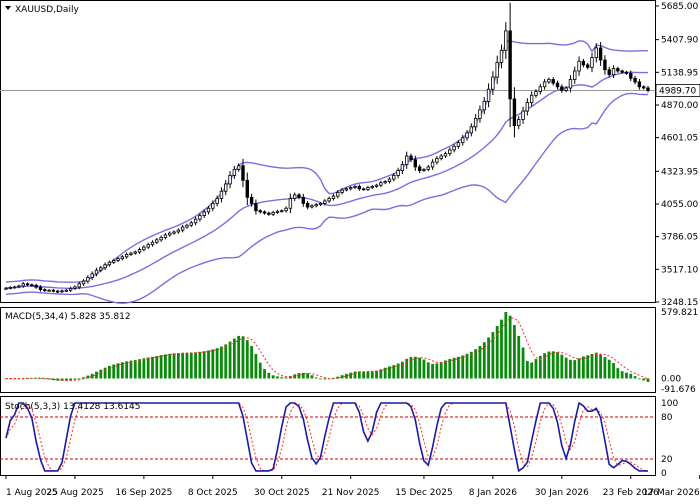  What do you see at coordinates (679, 139) in the screenshot?
I see `price-axis-label: 4601.05` at bounding box center [679, 139].